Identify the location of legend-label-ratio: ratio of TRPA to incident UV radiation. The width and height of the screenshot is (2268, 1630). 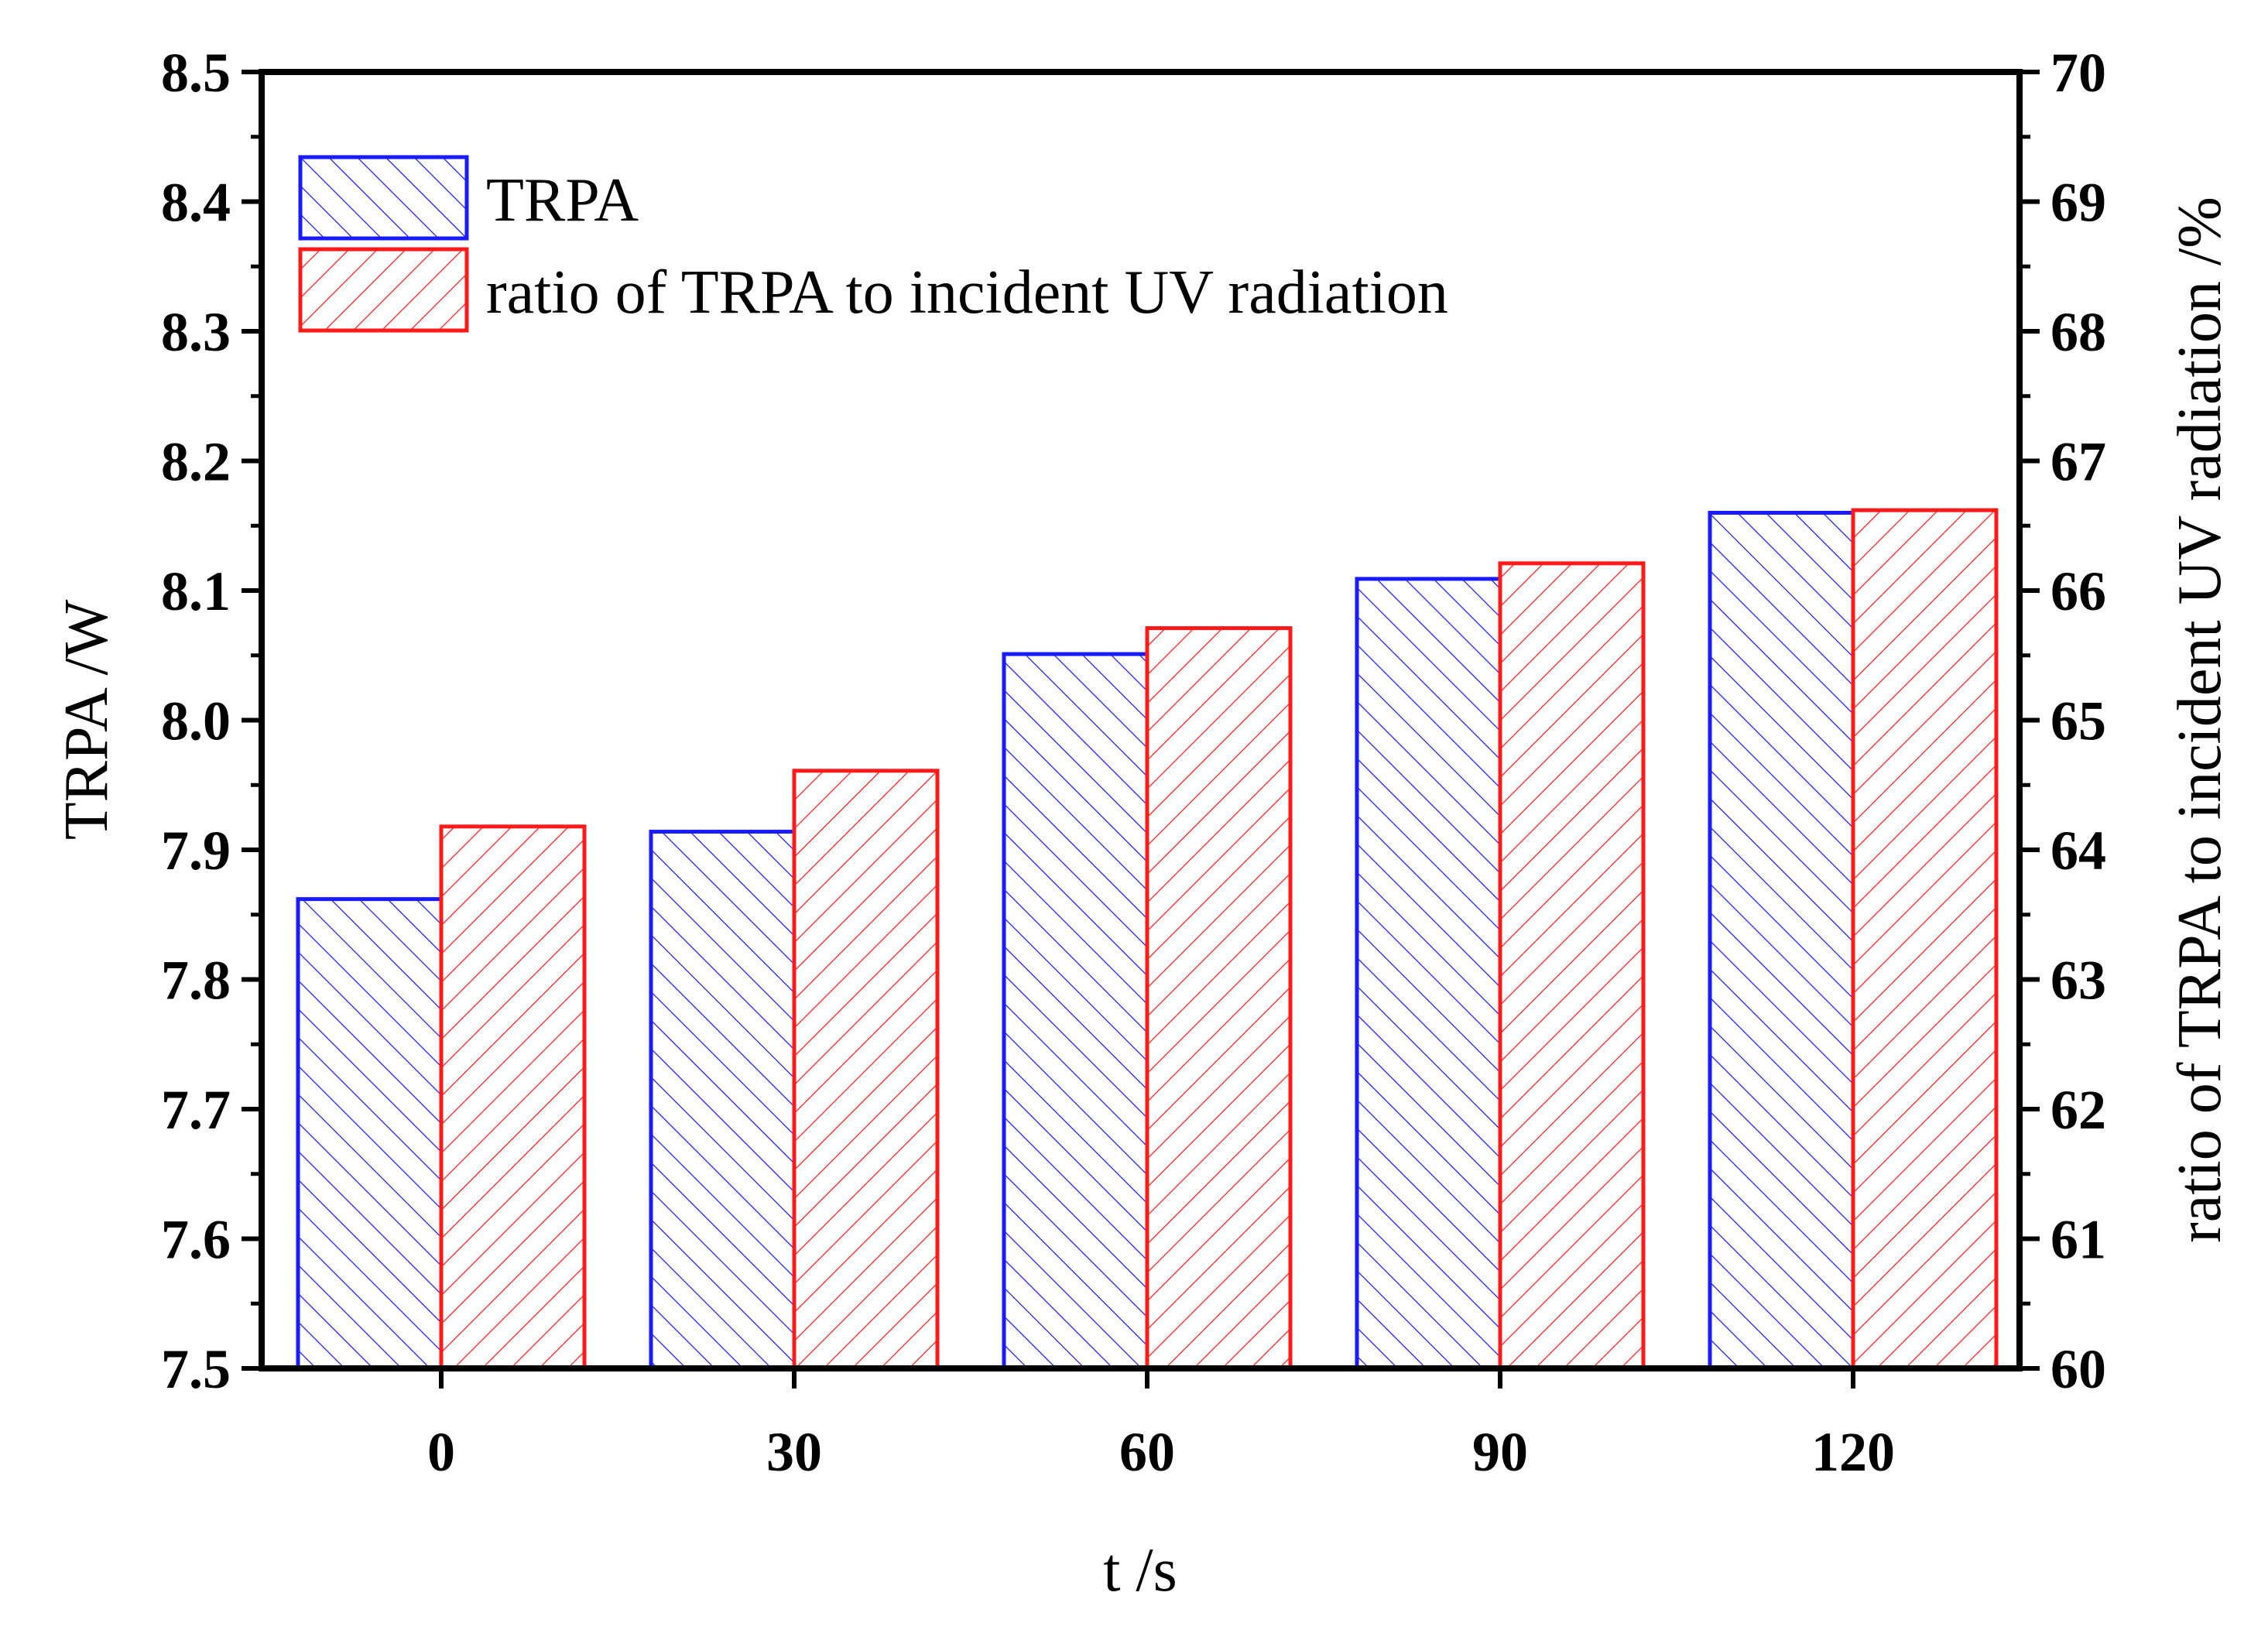
(967, 293).